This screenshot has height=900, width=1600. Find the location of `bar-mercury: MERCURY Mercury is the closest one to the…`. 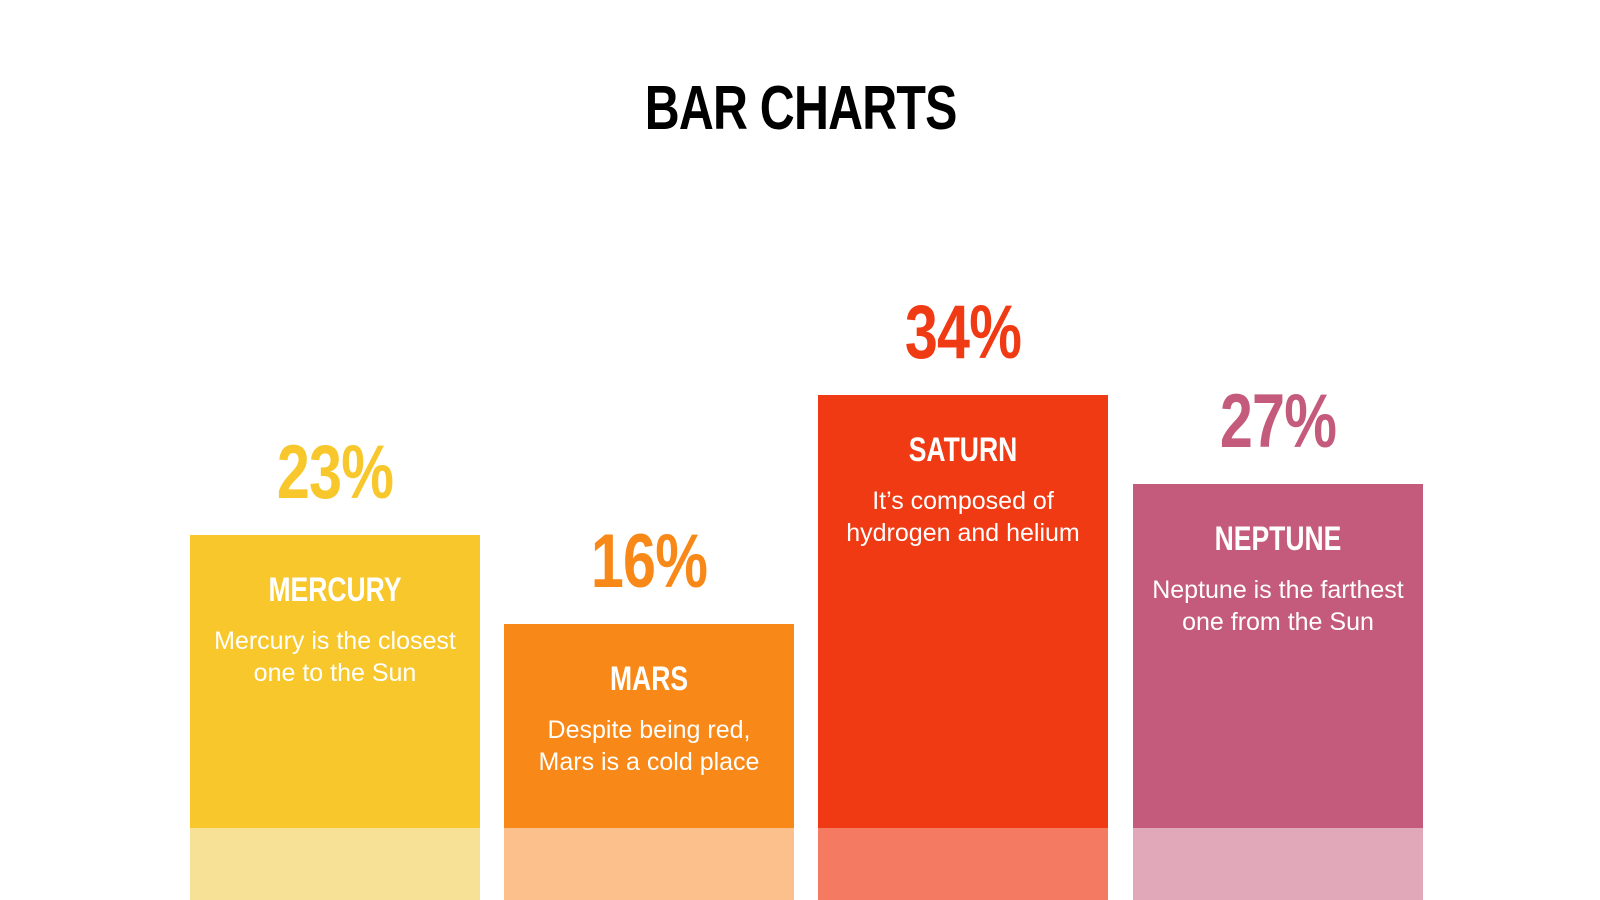

bar-mercury: MERCURY Mercury is the closest one to the… is located at coordinates (335, 717).